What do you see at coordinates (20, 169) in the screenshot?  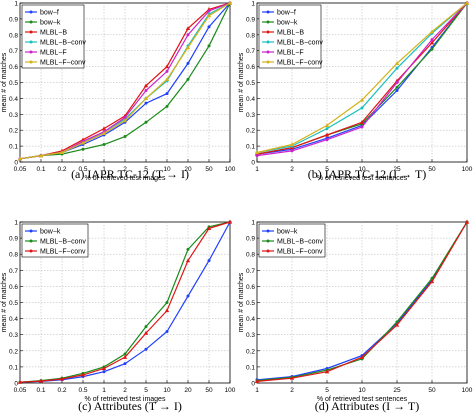 I see `x-tick-label: 0.05` at bounding box center [20, 169].